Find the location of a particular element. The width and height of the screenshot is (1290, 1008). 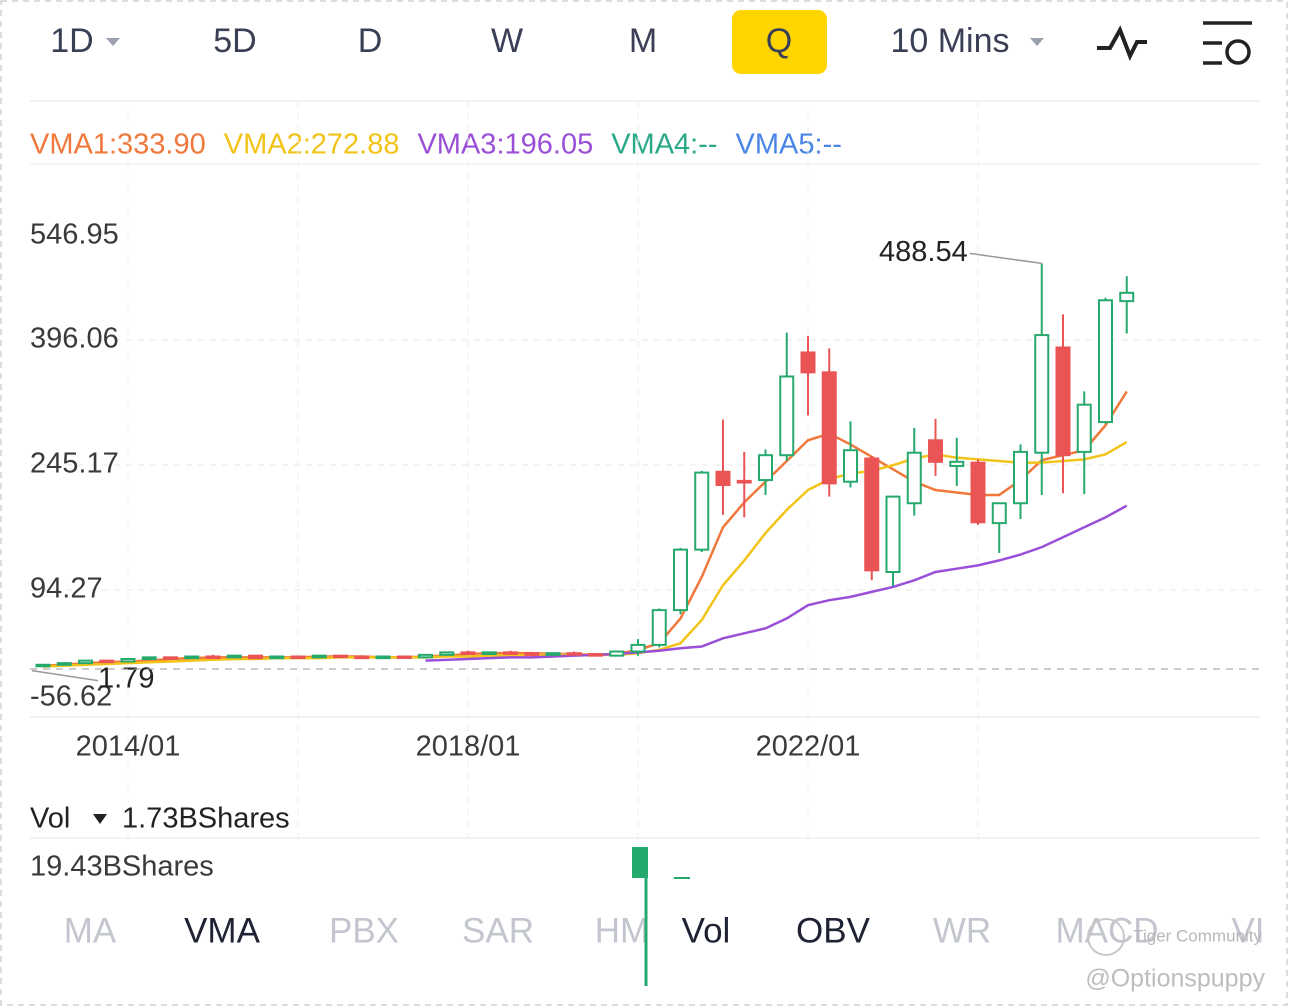

timeframe-tab: Q is located at coordinates (779, 41).